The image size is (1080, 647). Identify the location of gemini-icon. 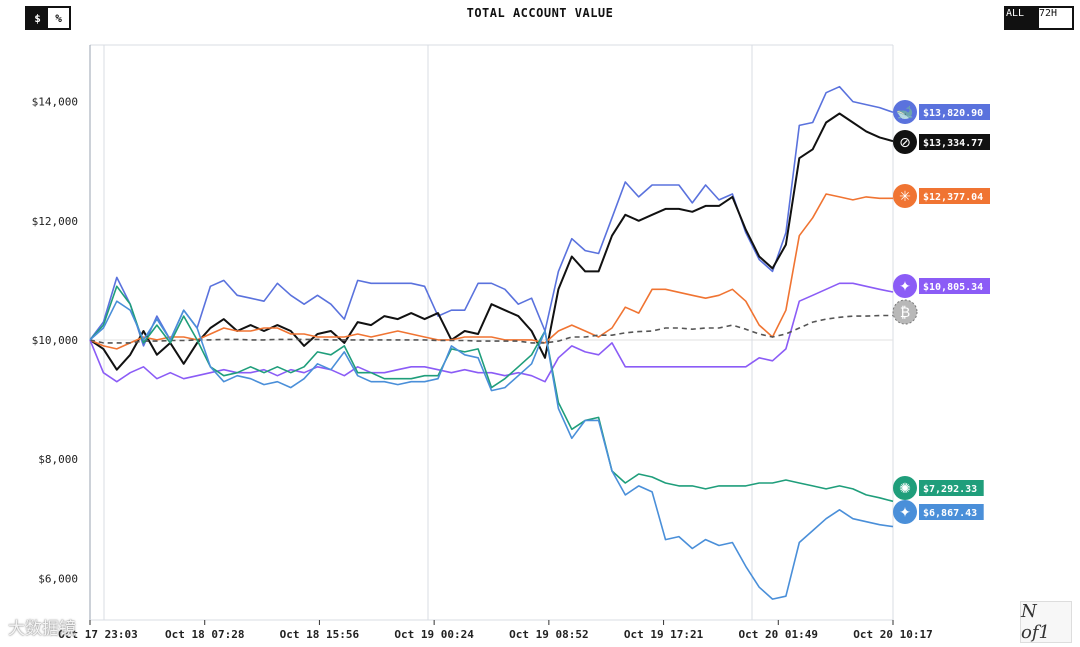
(905, 512).